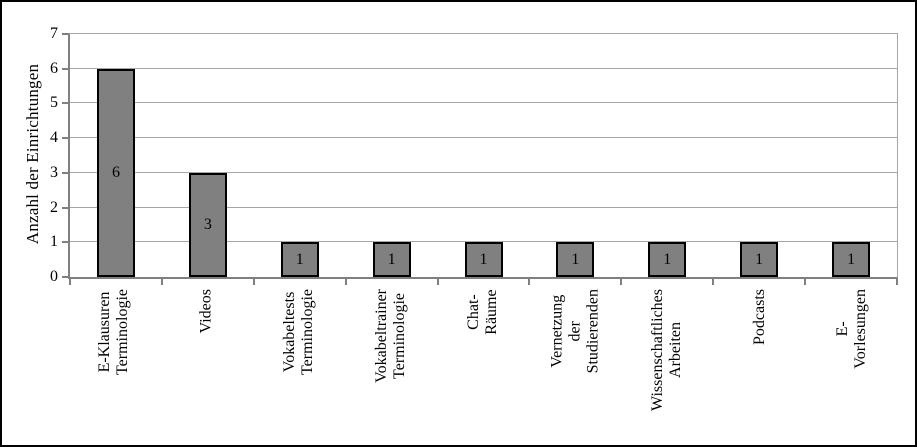 The height and width of the screenshot is (447, 917). I want to click on x-axis-label-cell: Wissenschaftliches Arbeiten, so click(667, 365).